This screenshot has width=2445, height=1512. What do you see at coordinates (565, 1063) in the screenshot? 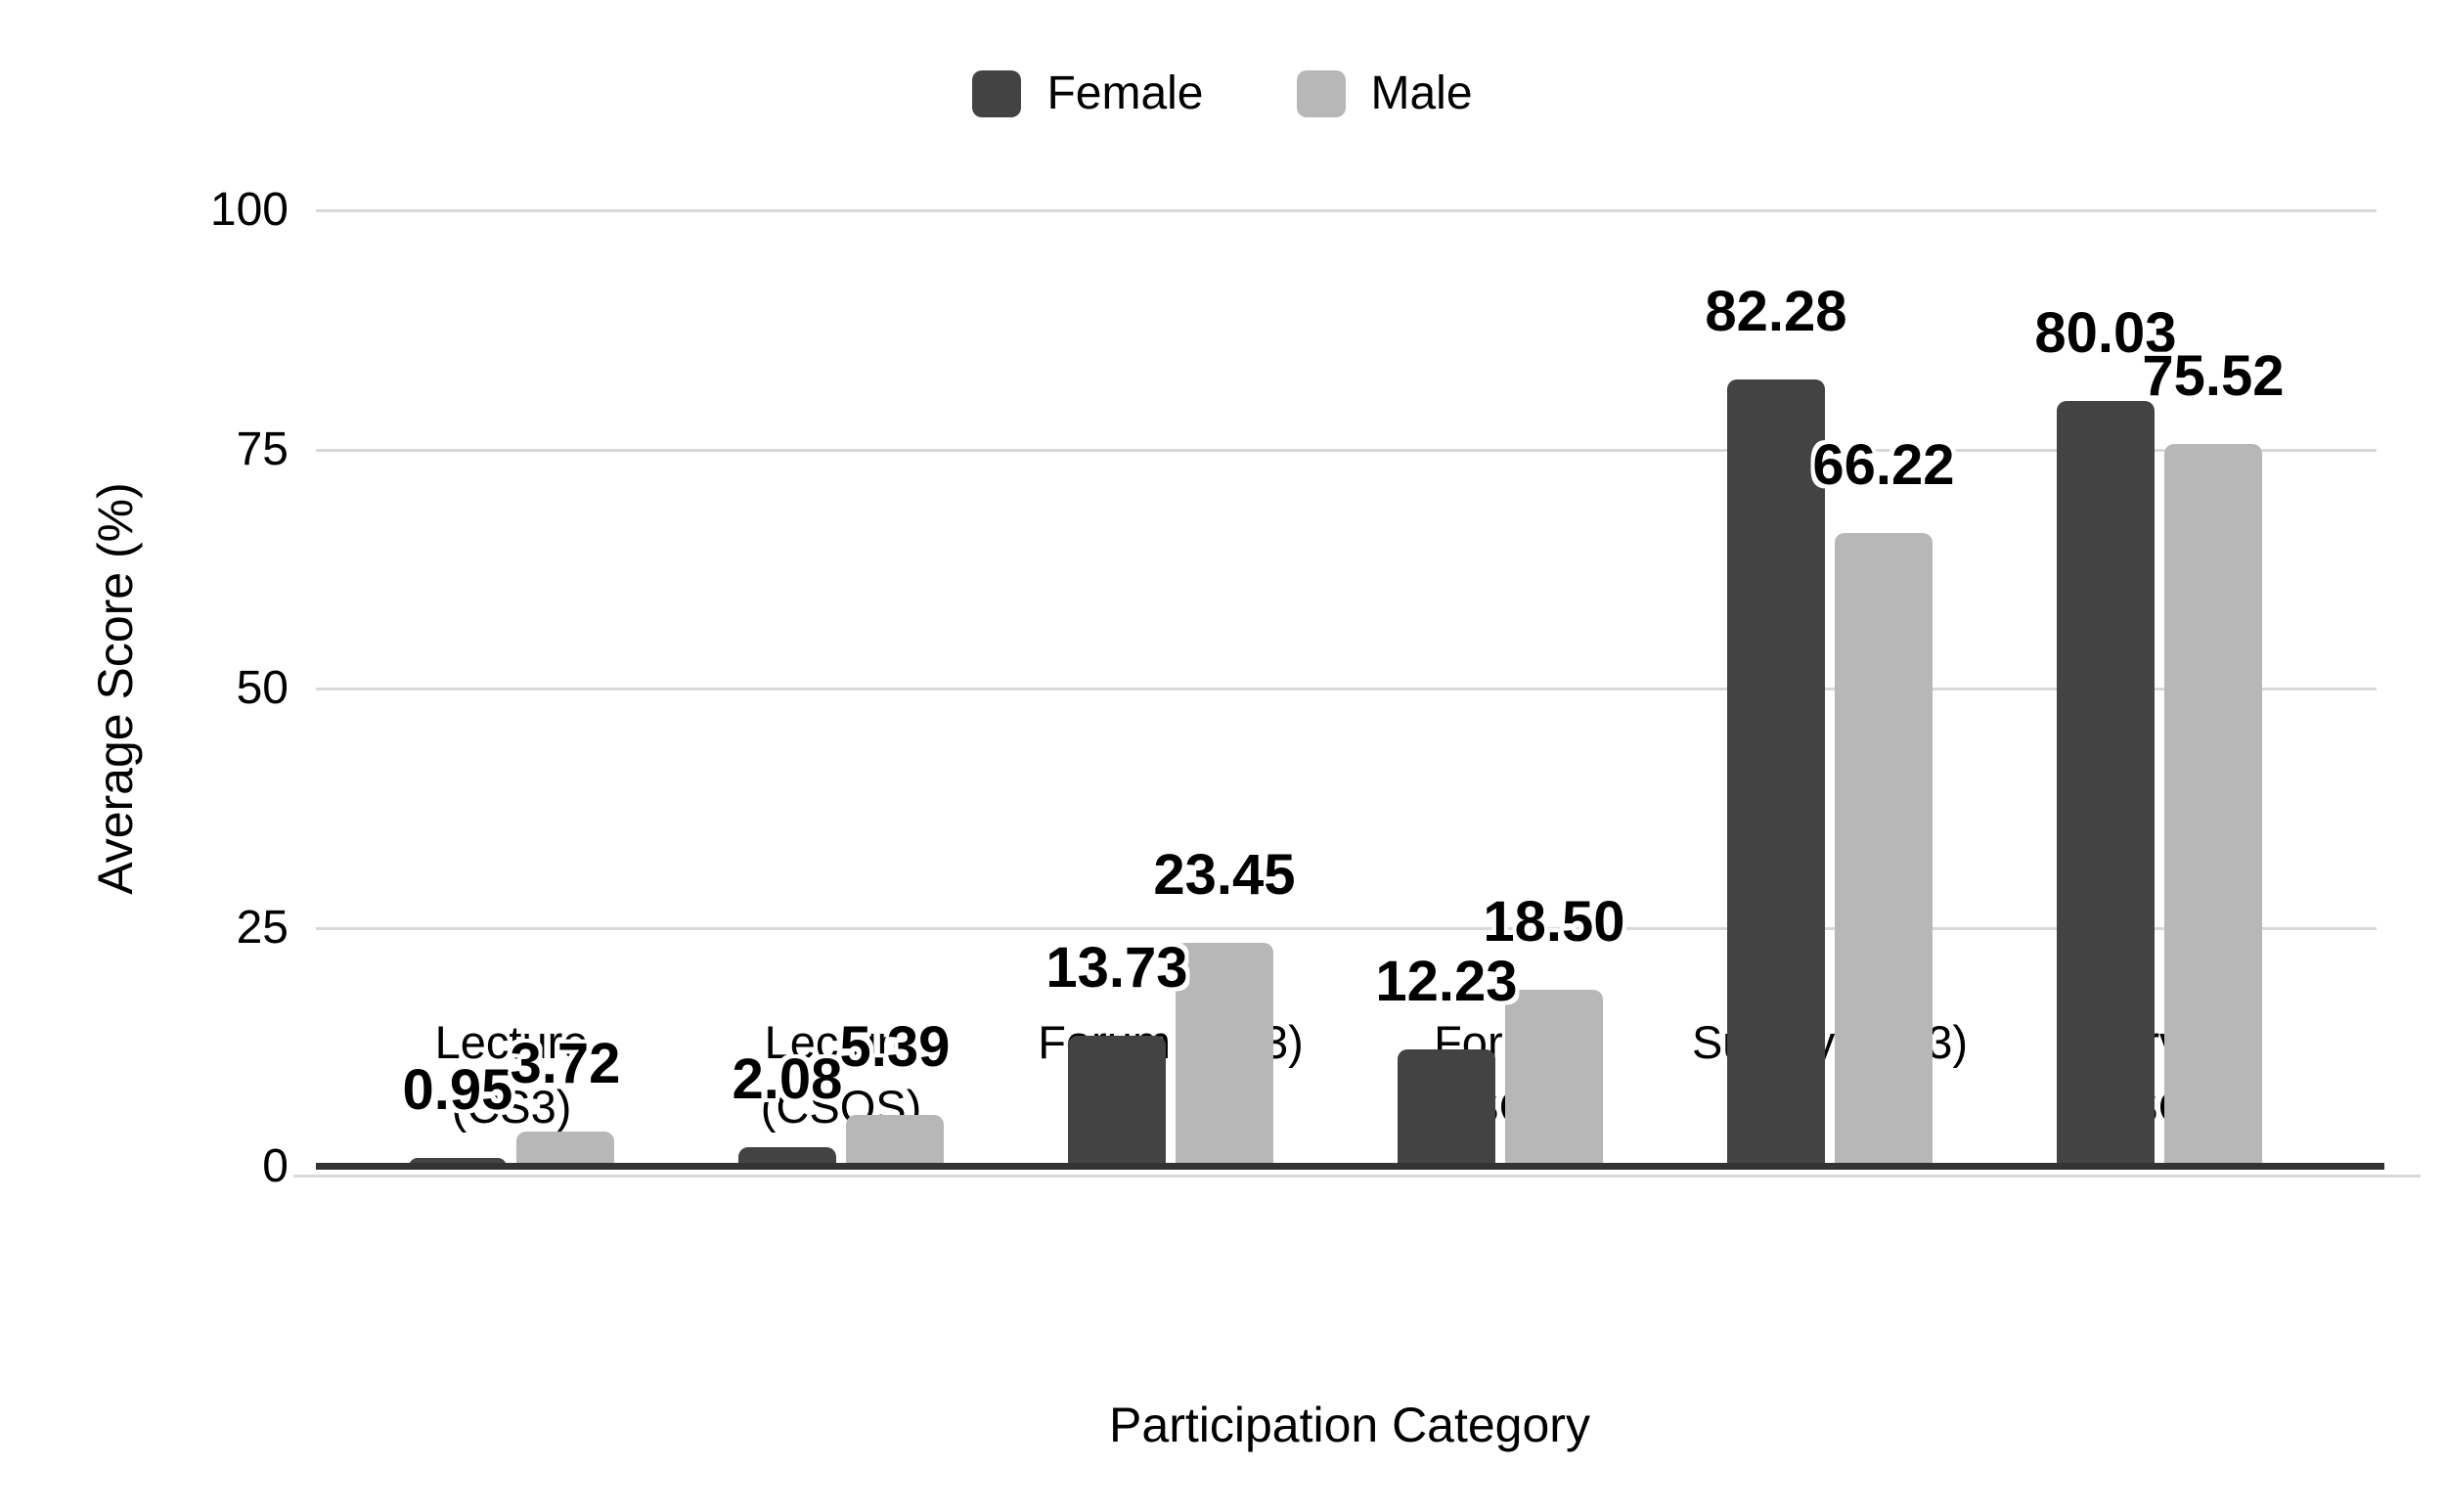
I see `bar-value-label: 3.72` at bounding box center [565, 1063].